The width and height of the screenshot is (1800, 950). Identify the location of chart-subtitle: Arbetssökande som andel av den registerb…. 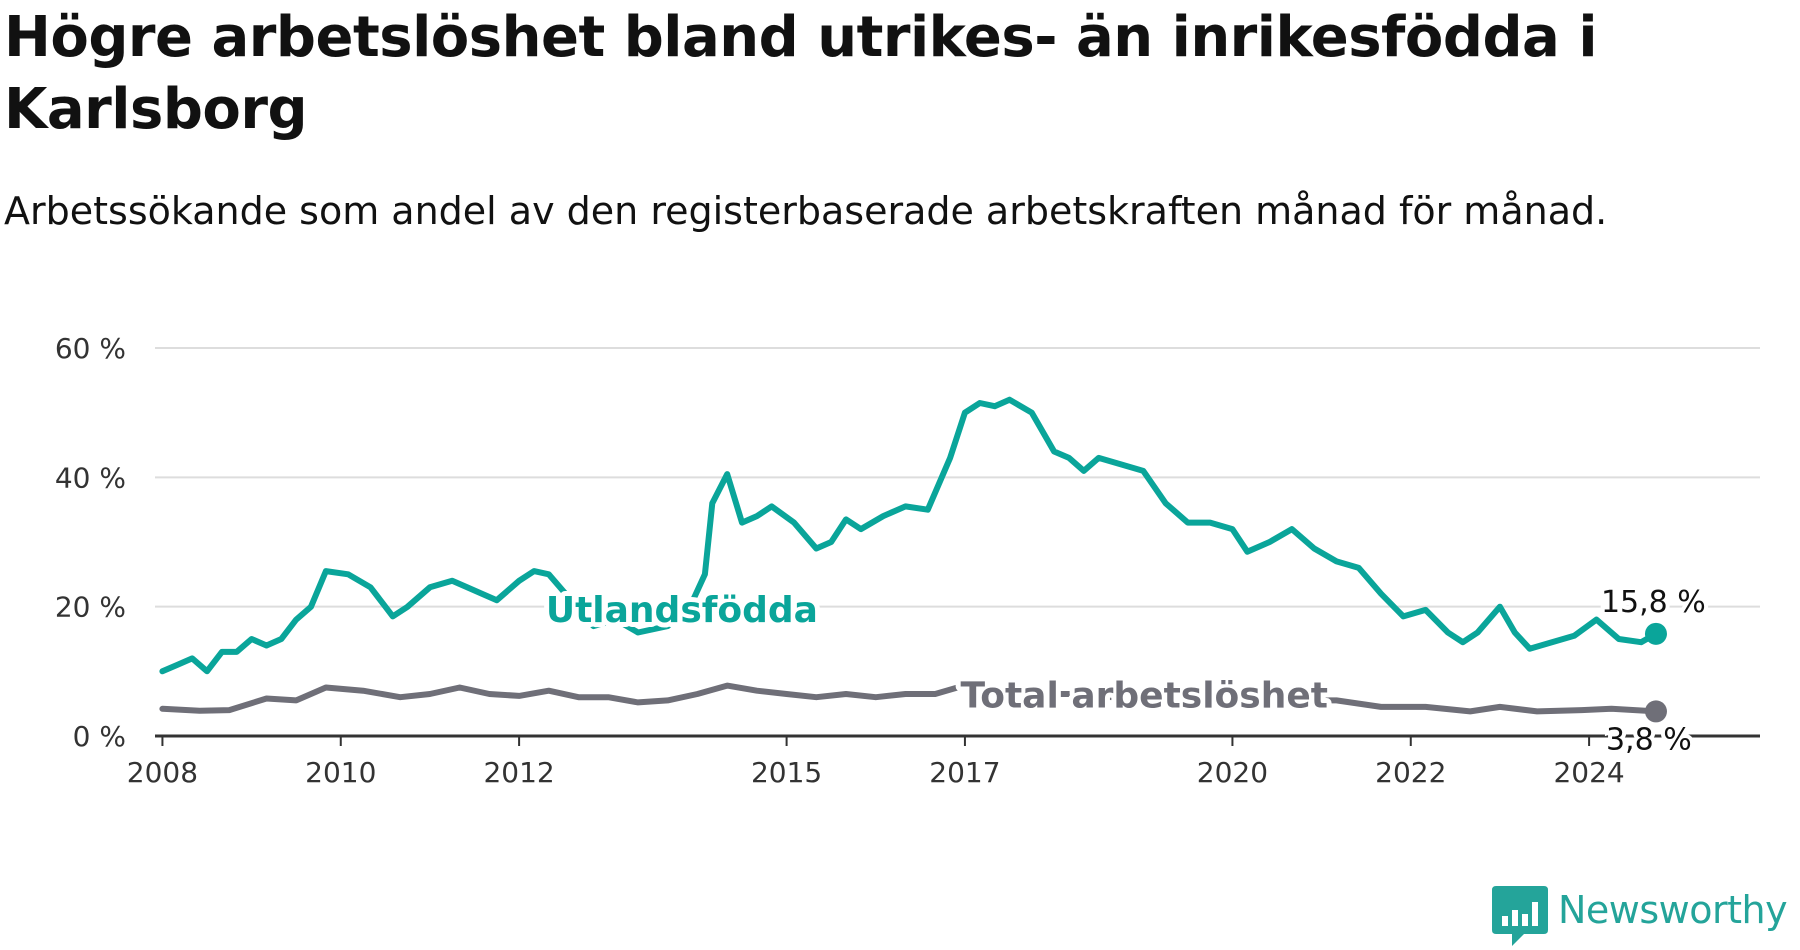
(806, 211).